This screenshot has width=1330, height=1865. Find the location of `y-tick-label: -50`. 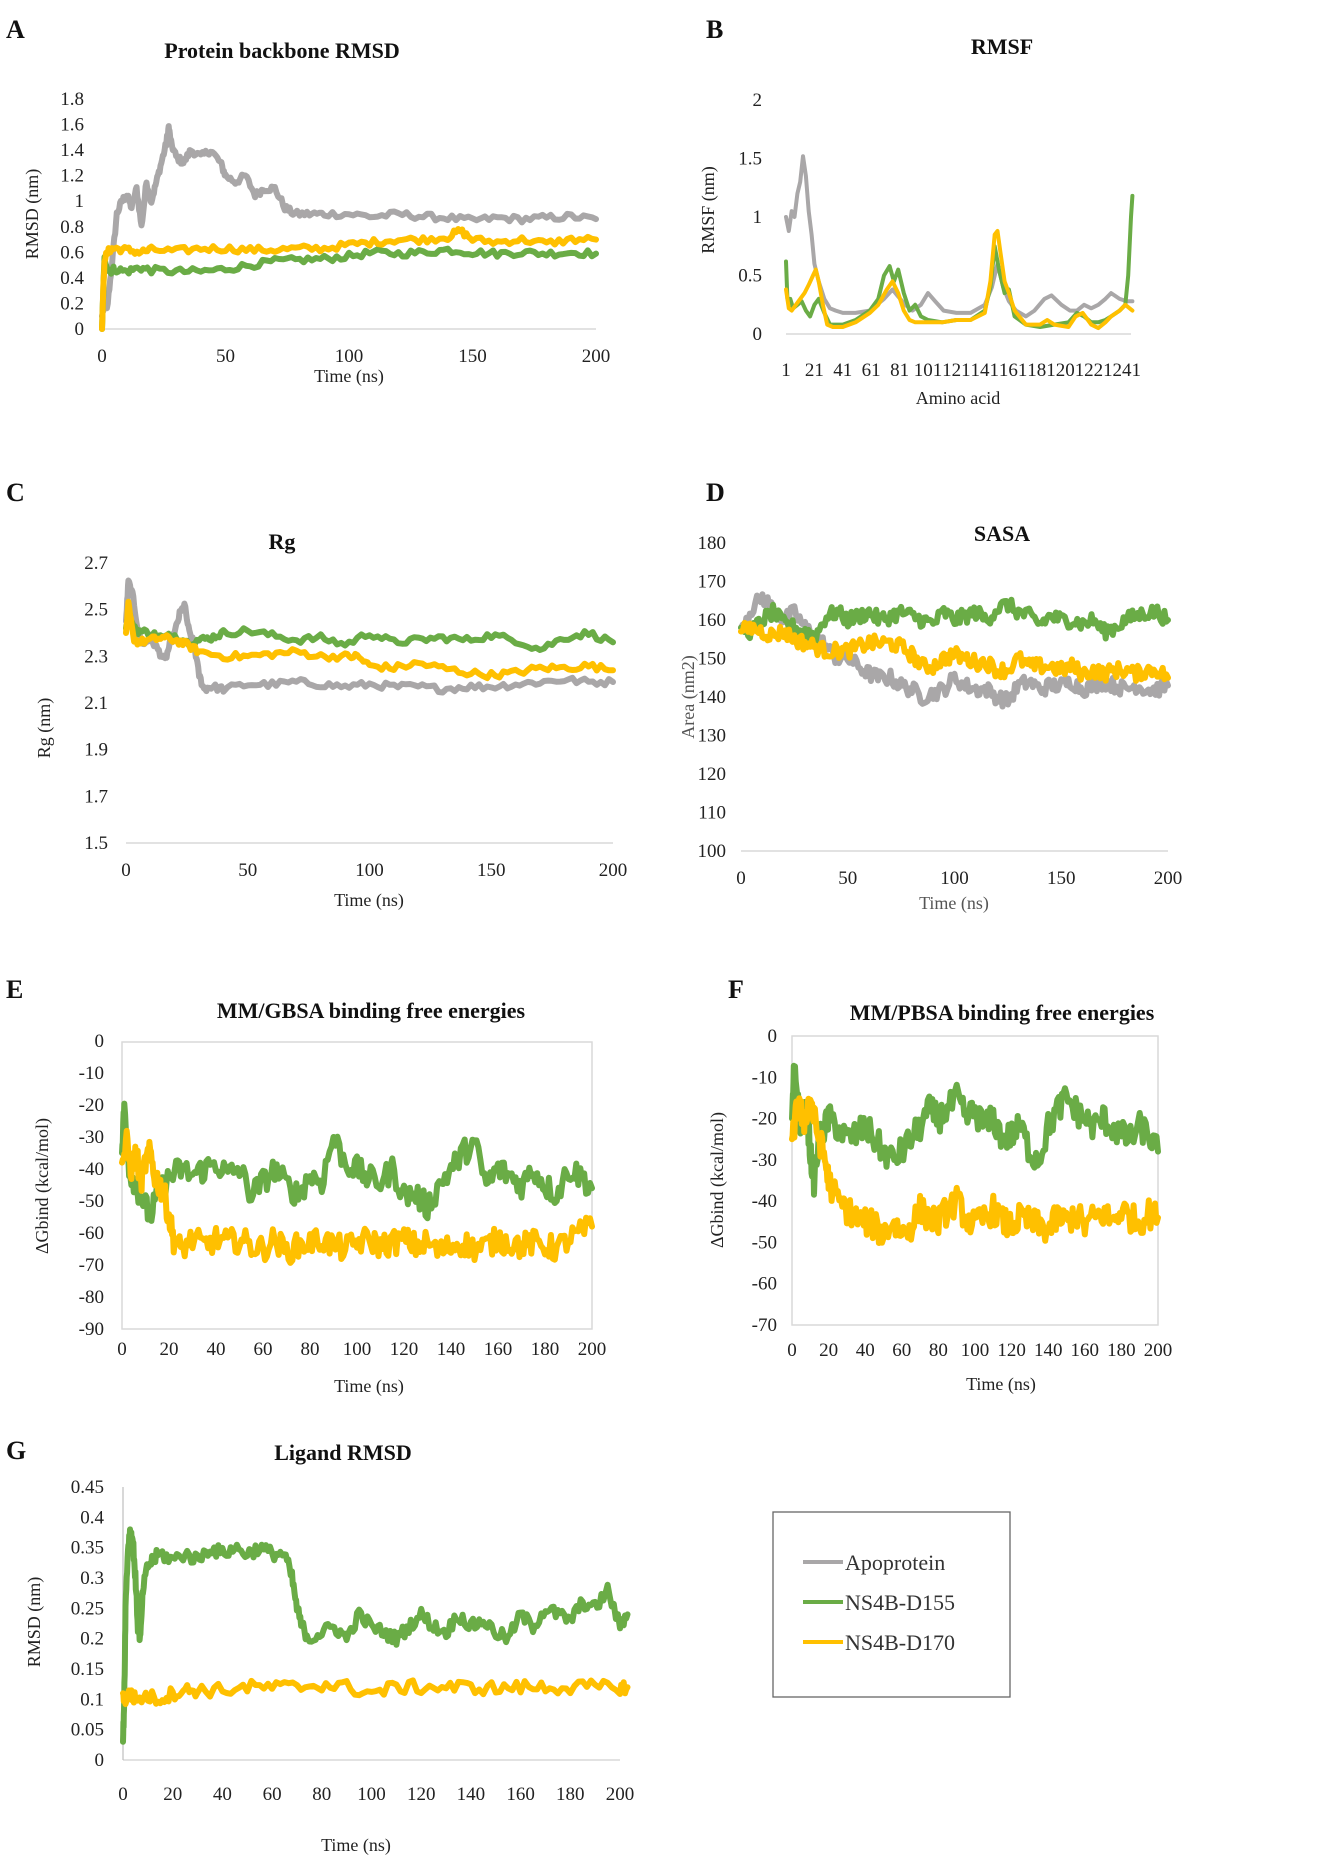

y-tick-label: -50 is located at coordinates (764, 1242).